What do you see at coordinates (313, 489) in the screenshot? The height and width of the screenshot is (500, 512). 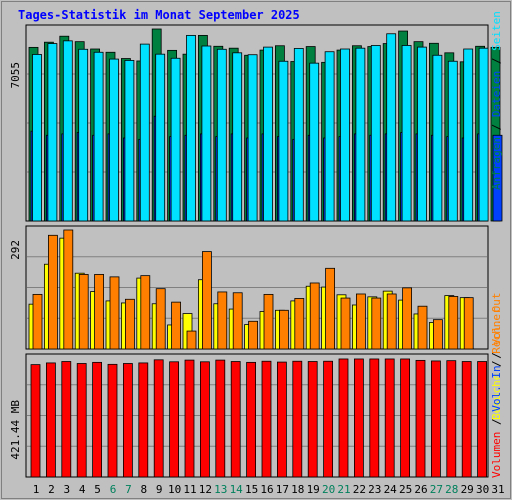 I see `x-tick-label: 19` at bounding box center [313, 489].